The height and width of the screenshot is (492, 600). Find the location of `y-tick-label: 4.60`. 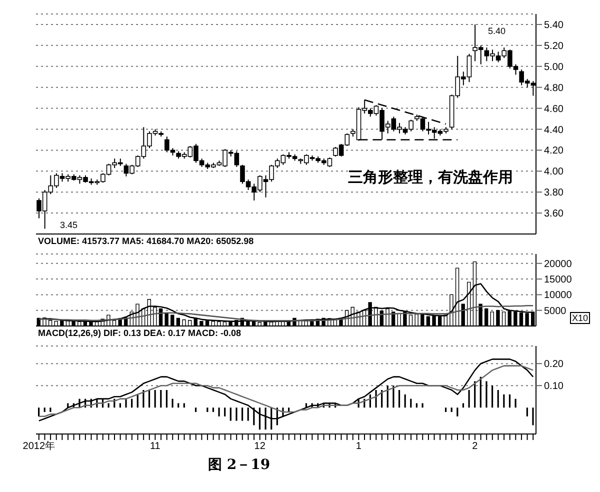

y-tick-label: 4.60 is located at coordinates (554, 109).